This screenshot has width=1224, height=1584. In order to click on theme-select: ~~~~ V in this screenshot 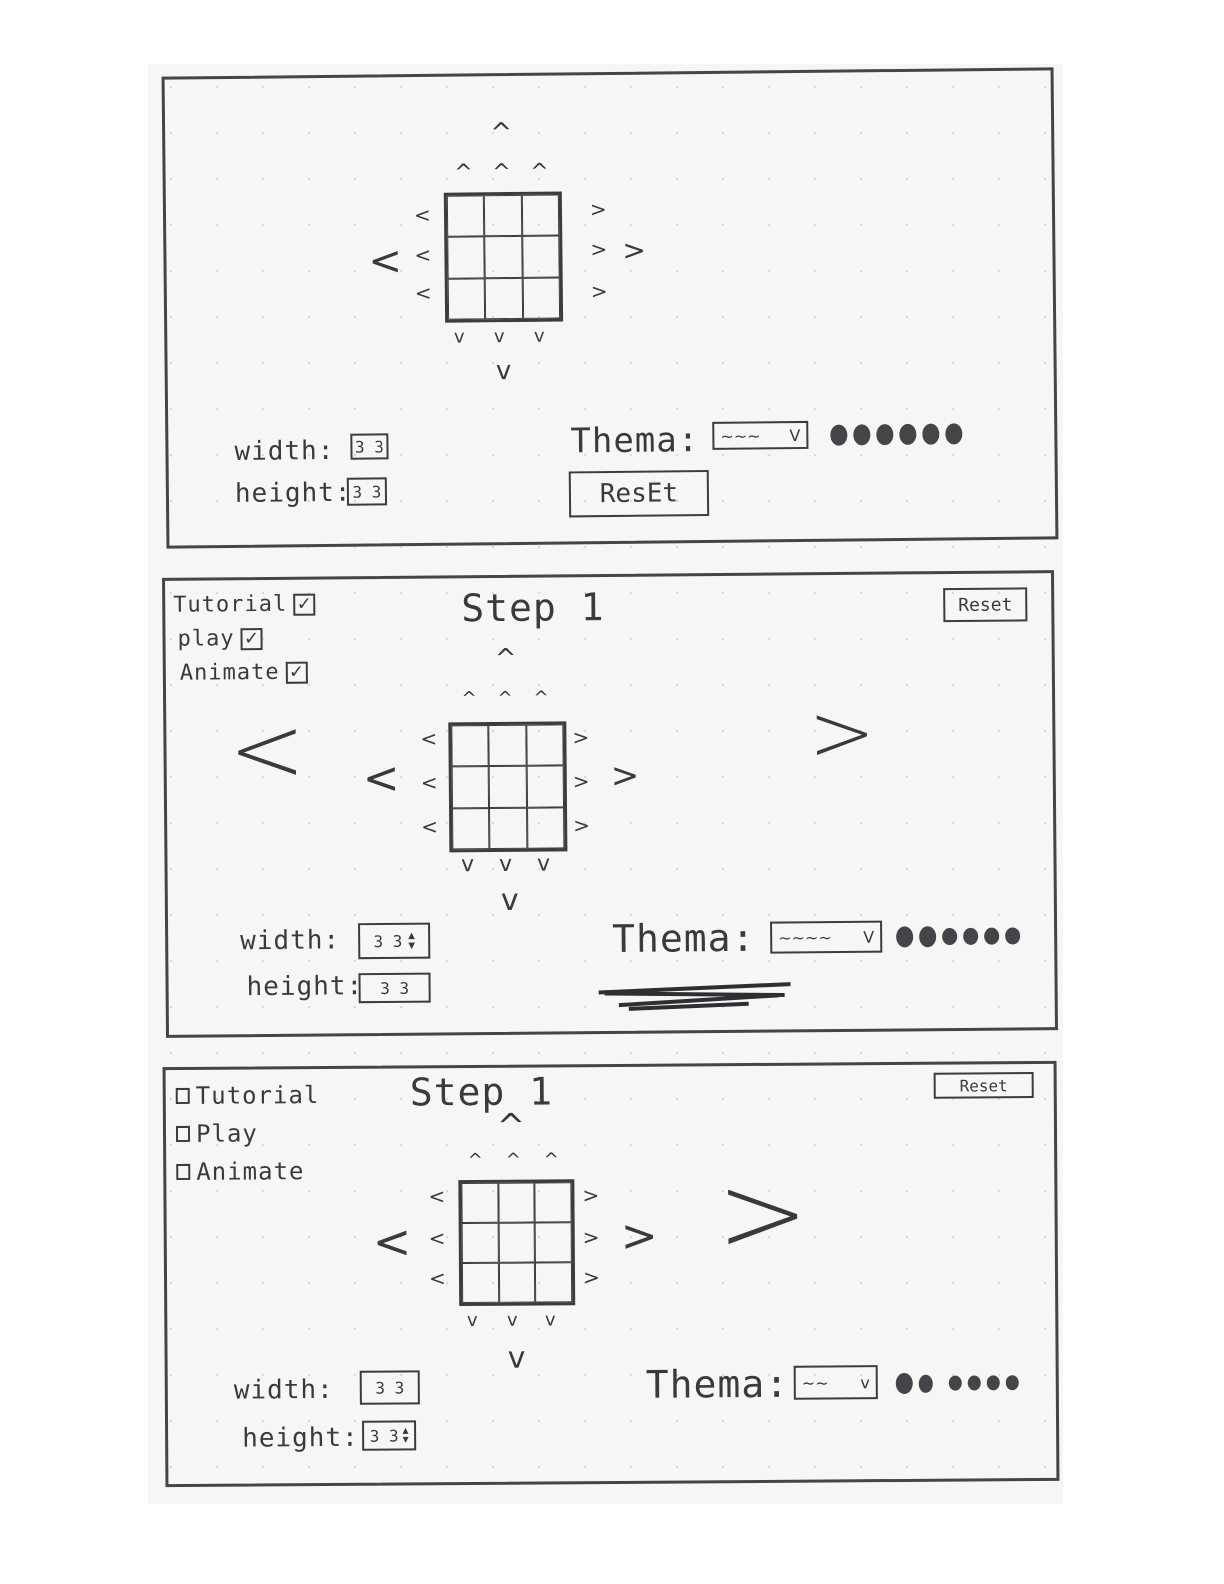, I will do `click(826, 937)`.